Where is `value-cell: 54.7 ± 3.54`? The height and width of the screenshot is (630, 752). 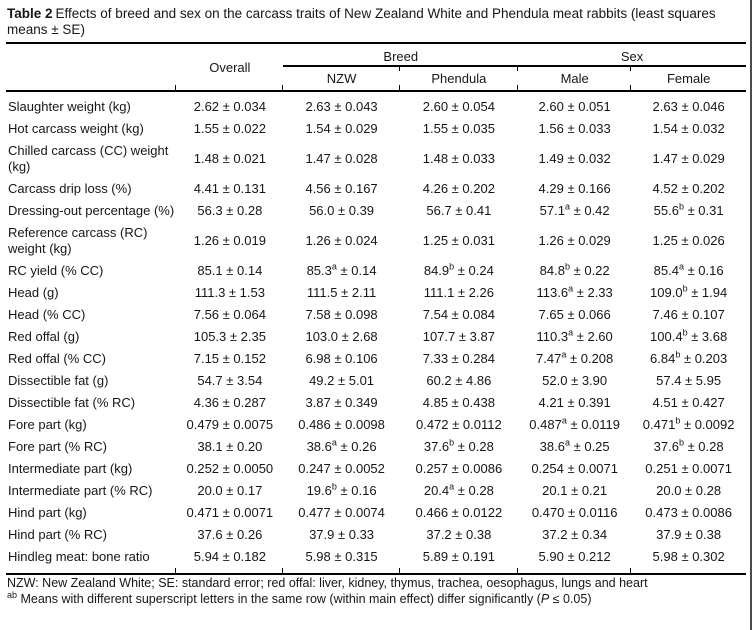
value-cell: 54.7 ± 3.54 is located at coordinates (230, 380).